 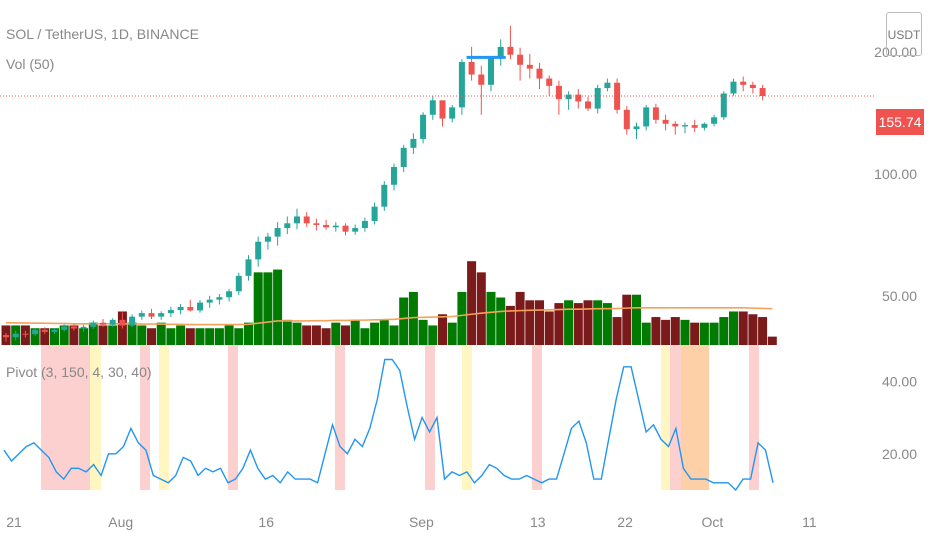 I want to click on time-tick-label: Aug, so click(x=120, y=522).